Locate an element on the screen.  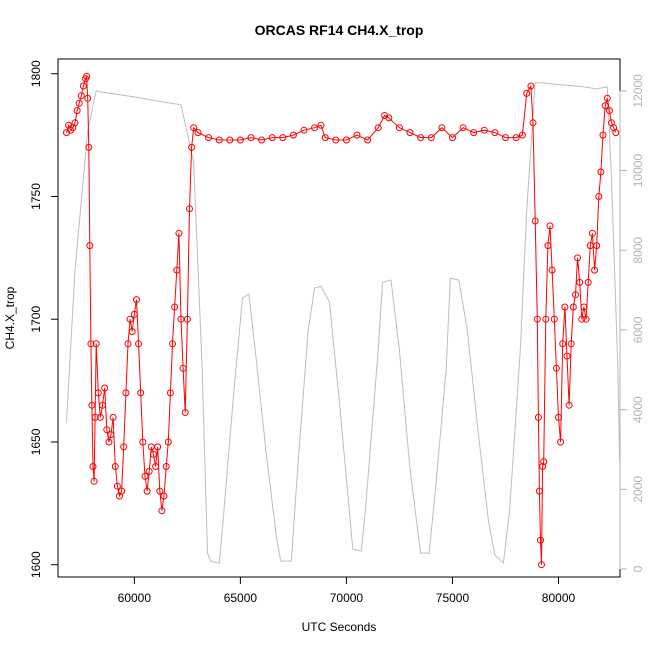
y-axis: 1600 1650 1700 1750 1800 is located at coordinates (44, 319).